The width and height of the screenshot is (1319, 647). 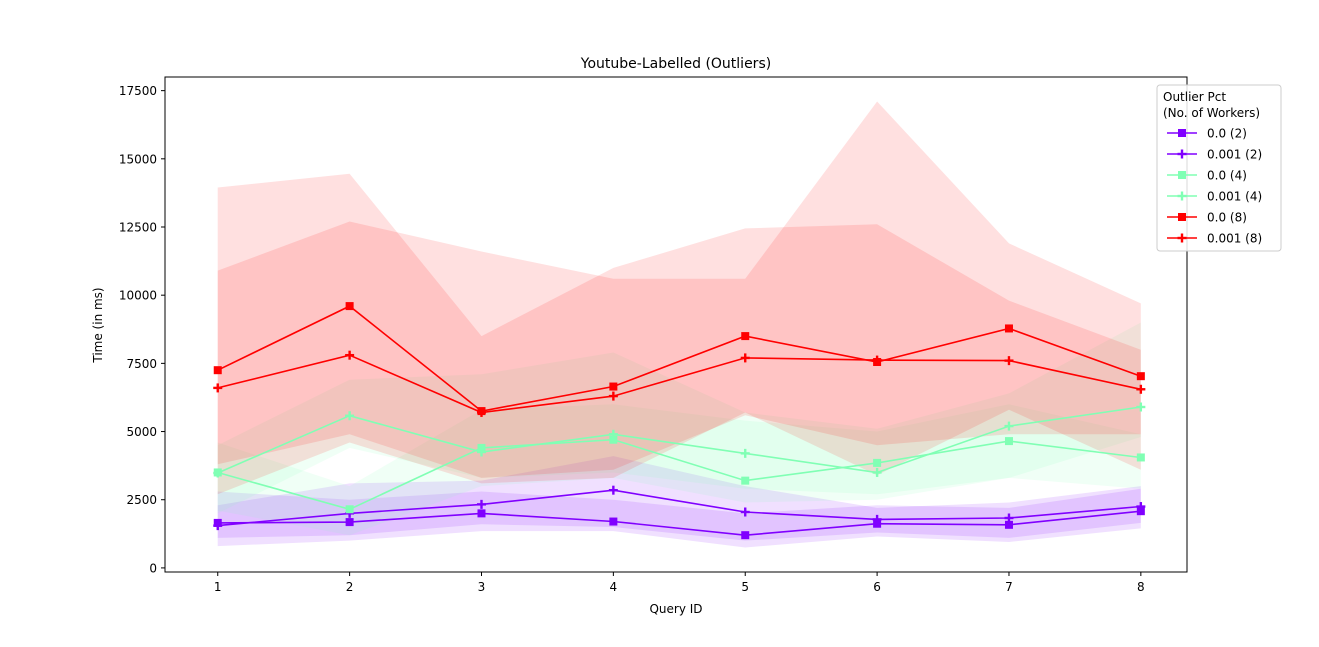 I want to click on legend-item-5: 0.001 (8), so click(x=1214, y=239).